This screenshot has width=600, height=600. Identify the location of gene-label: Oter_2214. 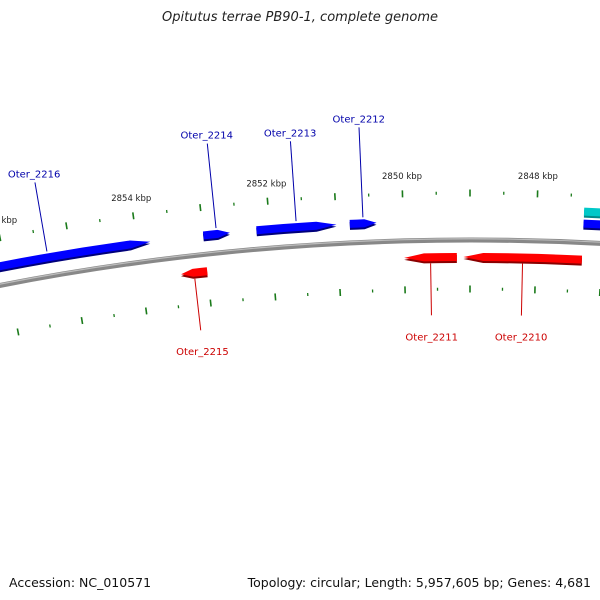
(207, 136).